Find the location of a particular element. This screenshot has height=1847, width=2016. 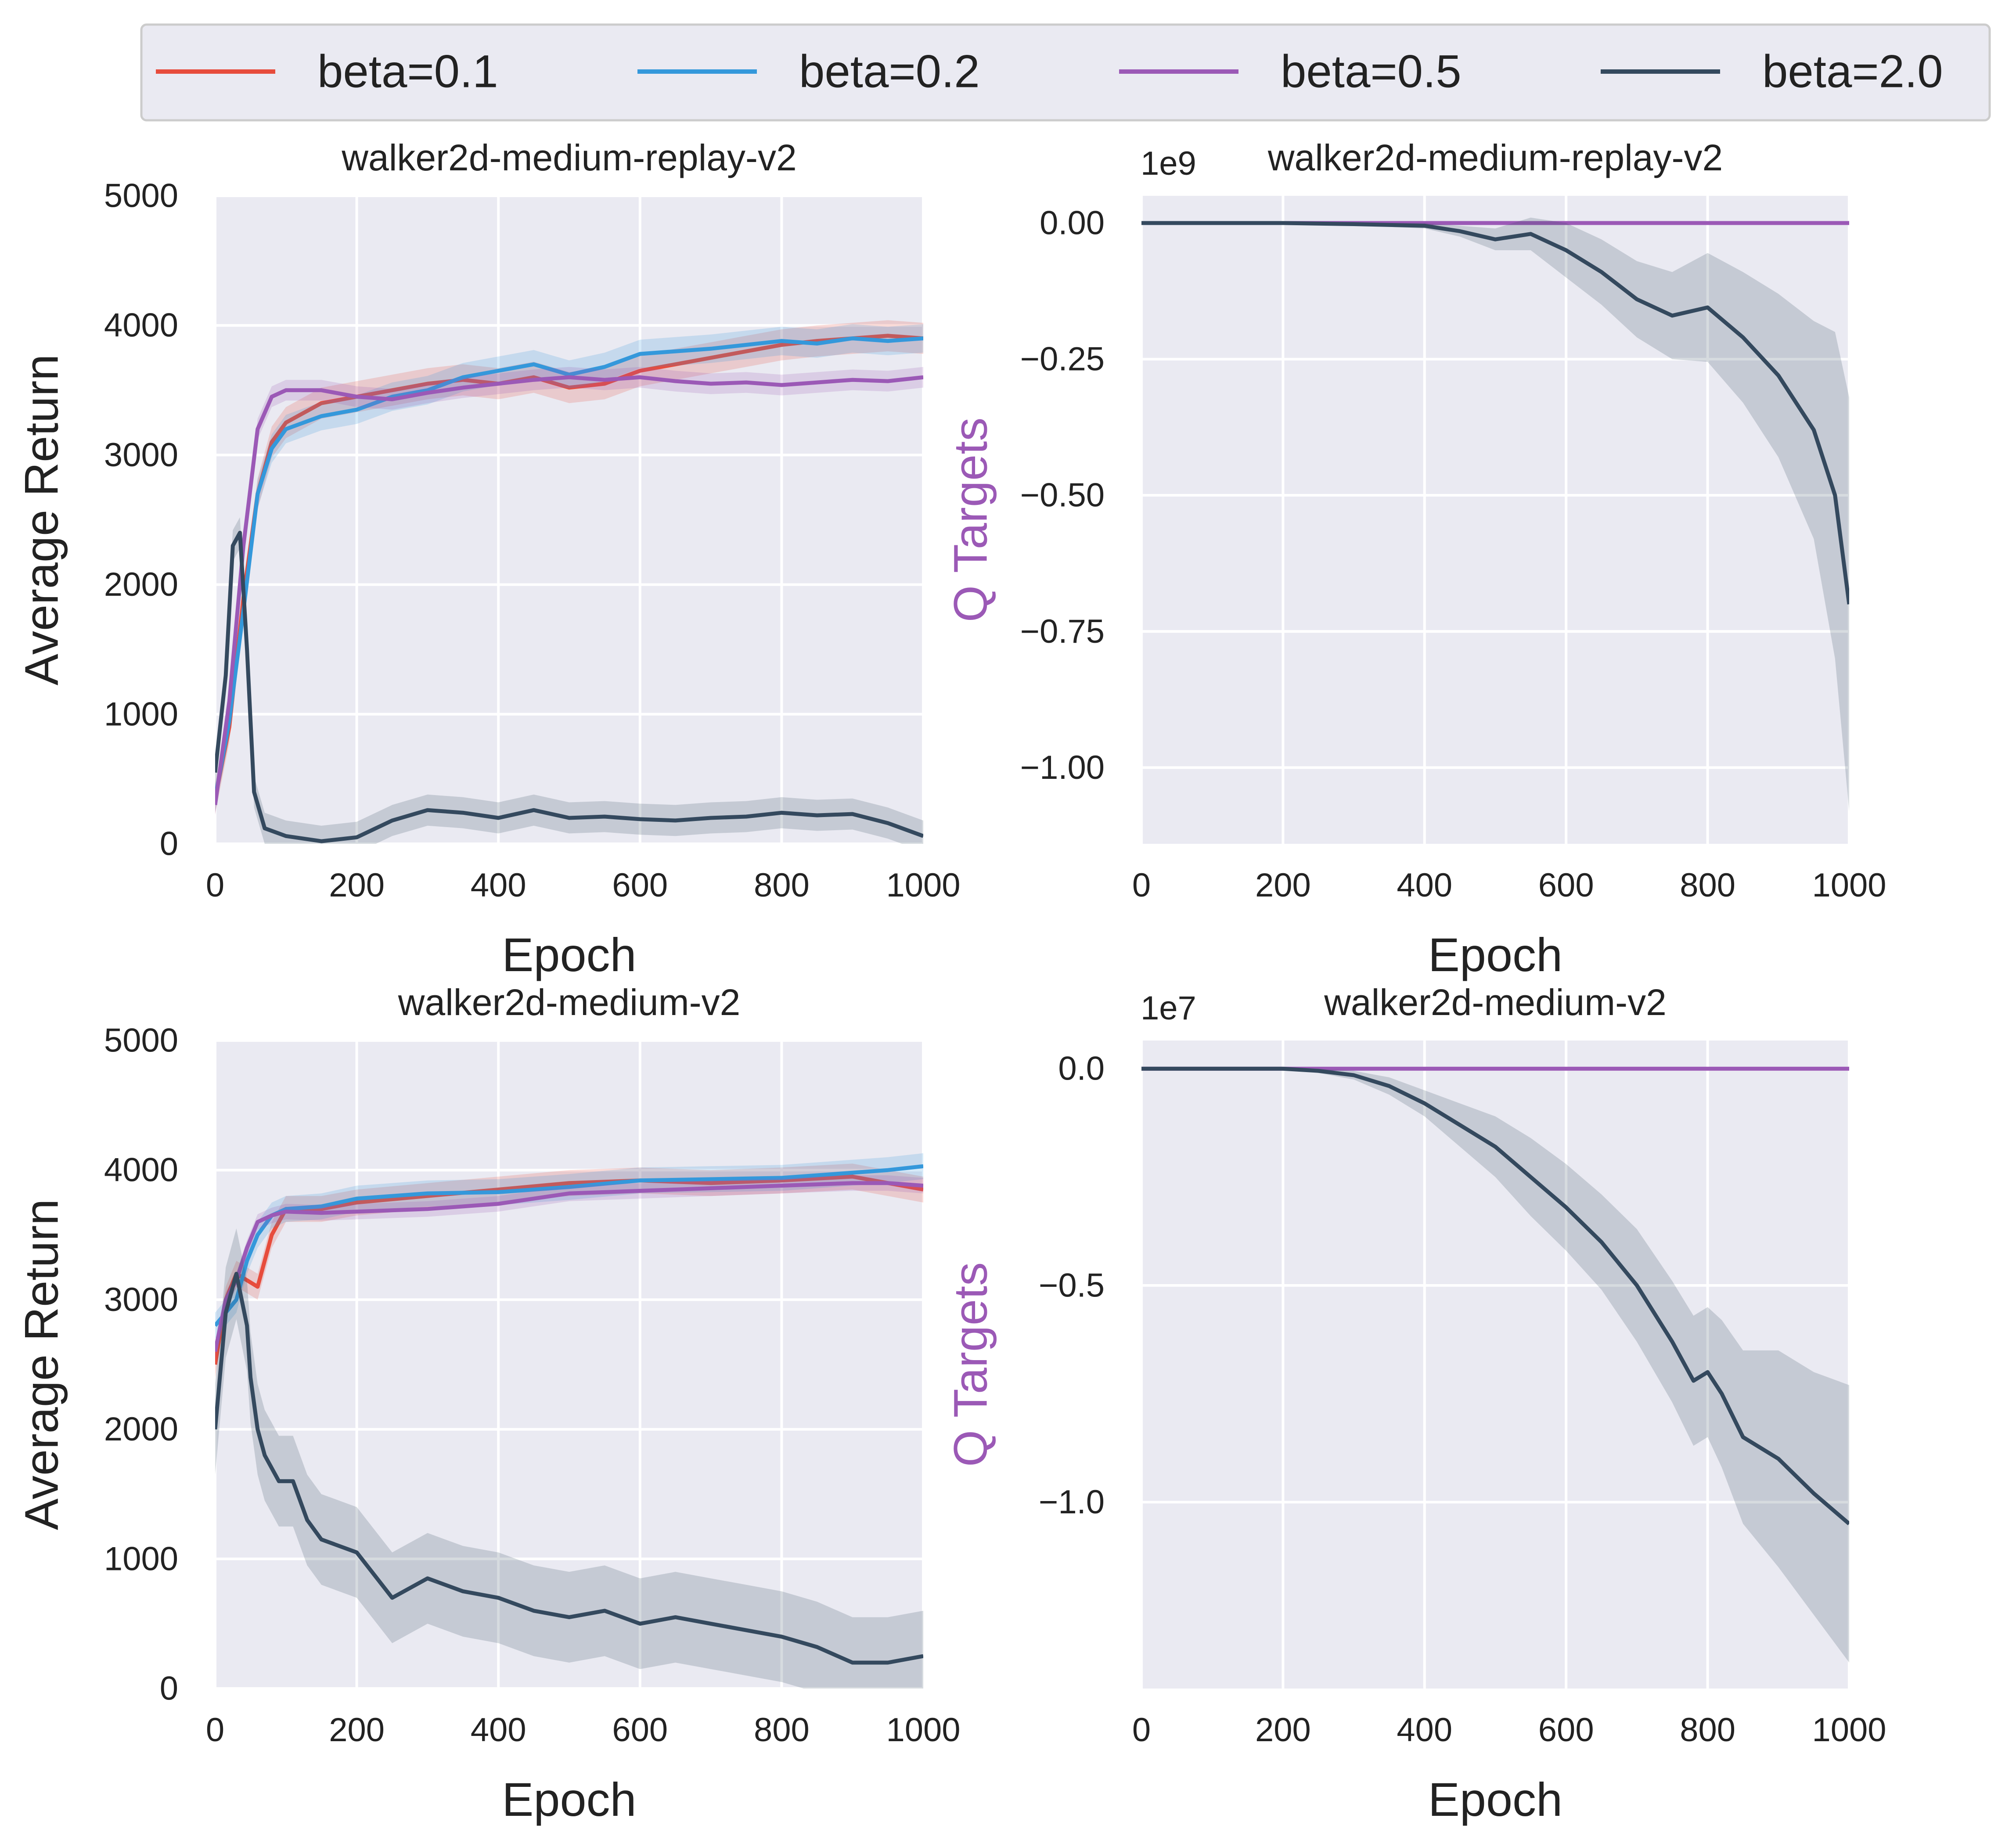

y-offset-text: 1e7 is located at coordinates (1168, 1009).